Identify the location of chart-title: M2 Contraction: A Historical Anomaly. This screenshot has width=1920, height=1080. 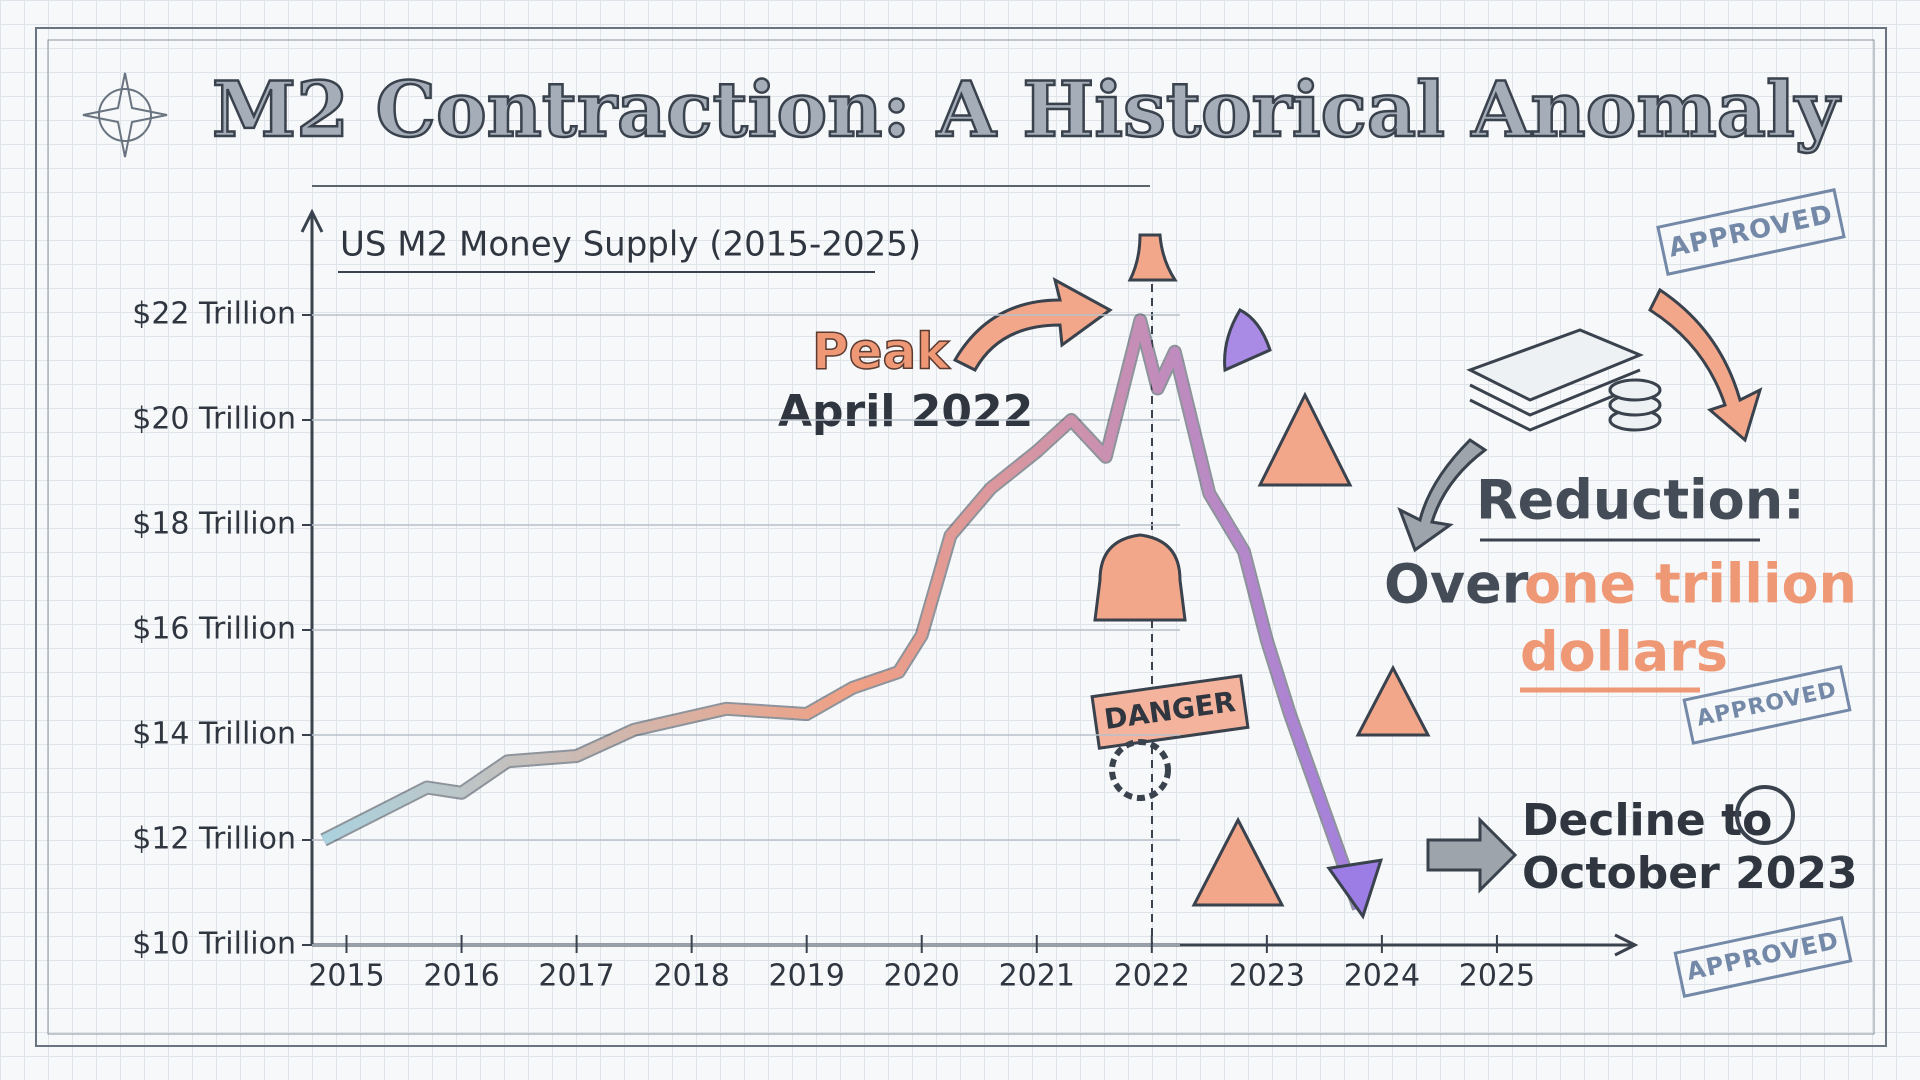
(1026, 109).